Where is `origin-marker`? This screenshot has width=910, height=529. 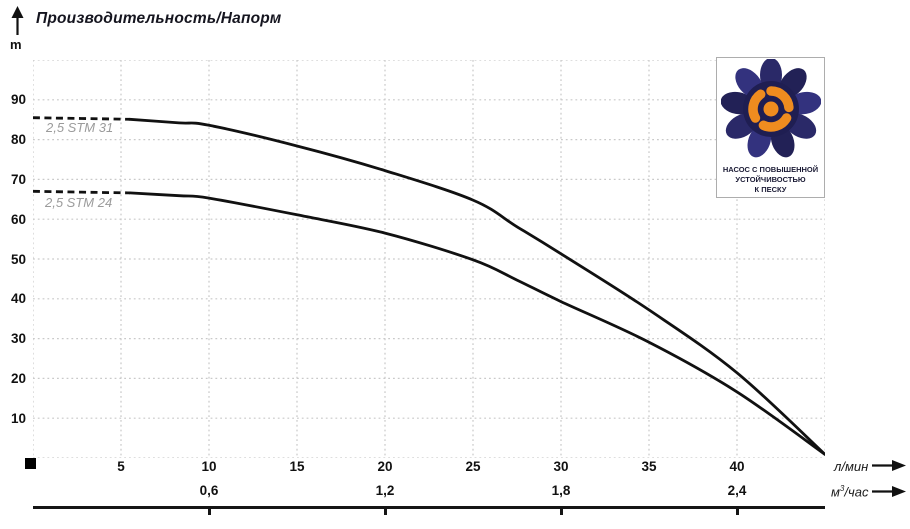
origin-marker is located at coordinates (30, 463).